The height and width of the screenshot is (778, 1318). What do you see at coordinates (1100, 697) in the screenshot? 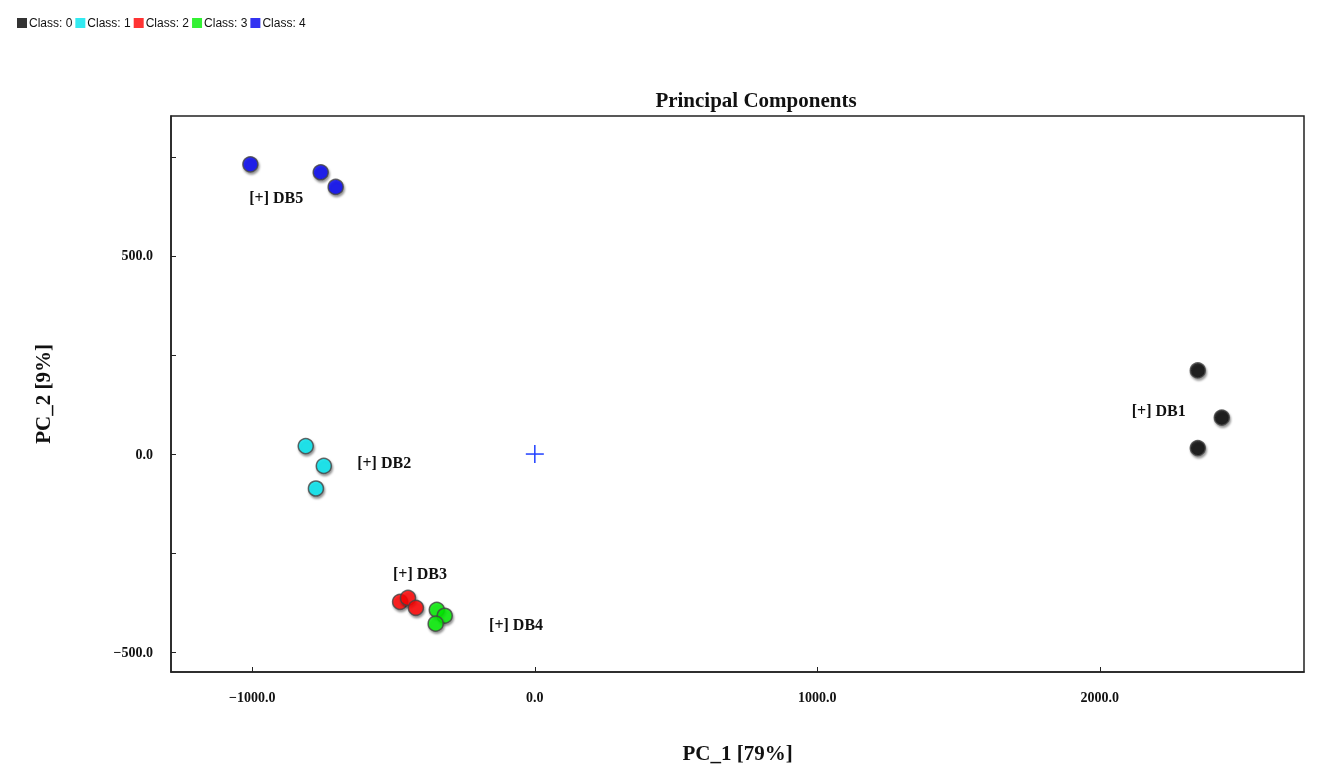
I see `x-tick-label: 2000.0` at bounding box center [1100, 697].